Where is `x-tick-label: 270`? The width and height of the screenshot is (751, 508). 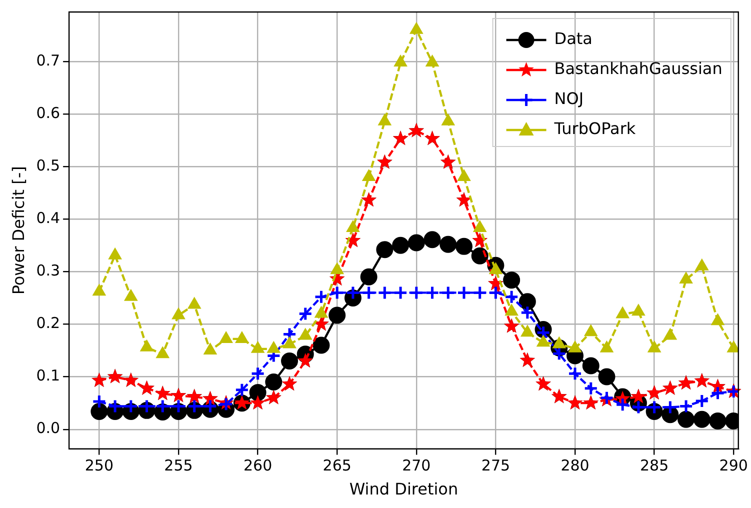
x-tick-label: 270 is located at coordinates (416, 465).